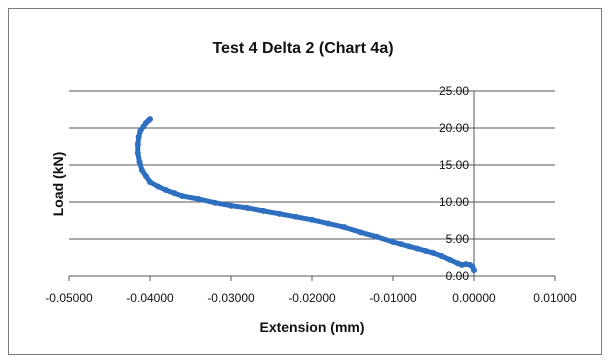  I want to click on y-tick-label: 10.00, so click(454, 202).